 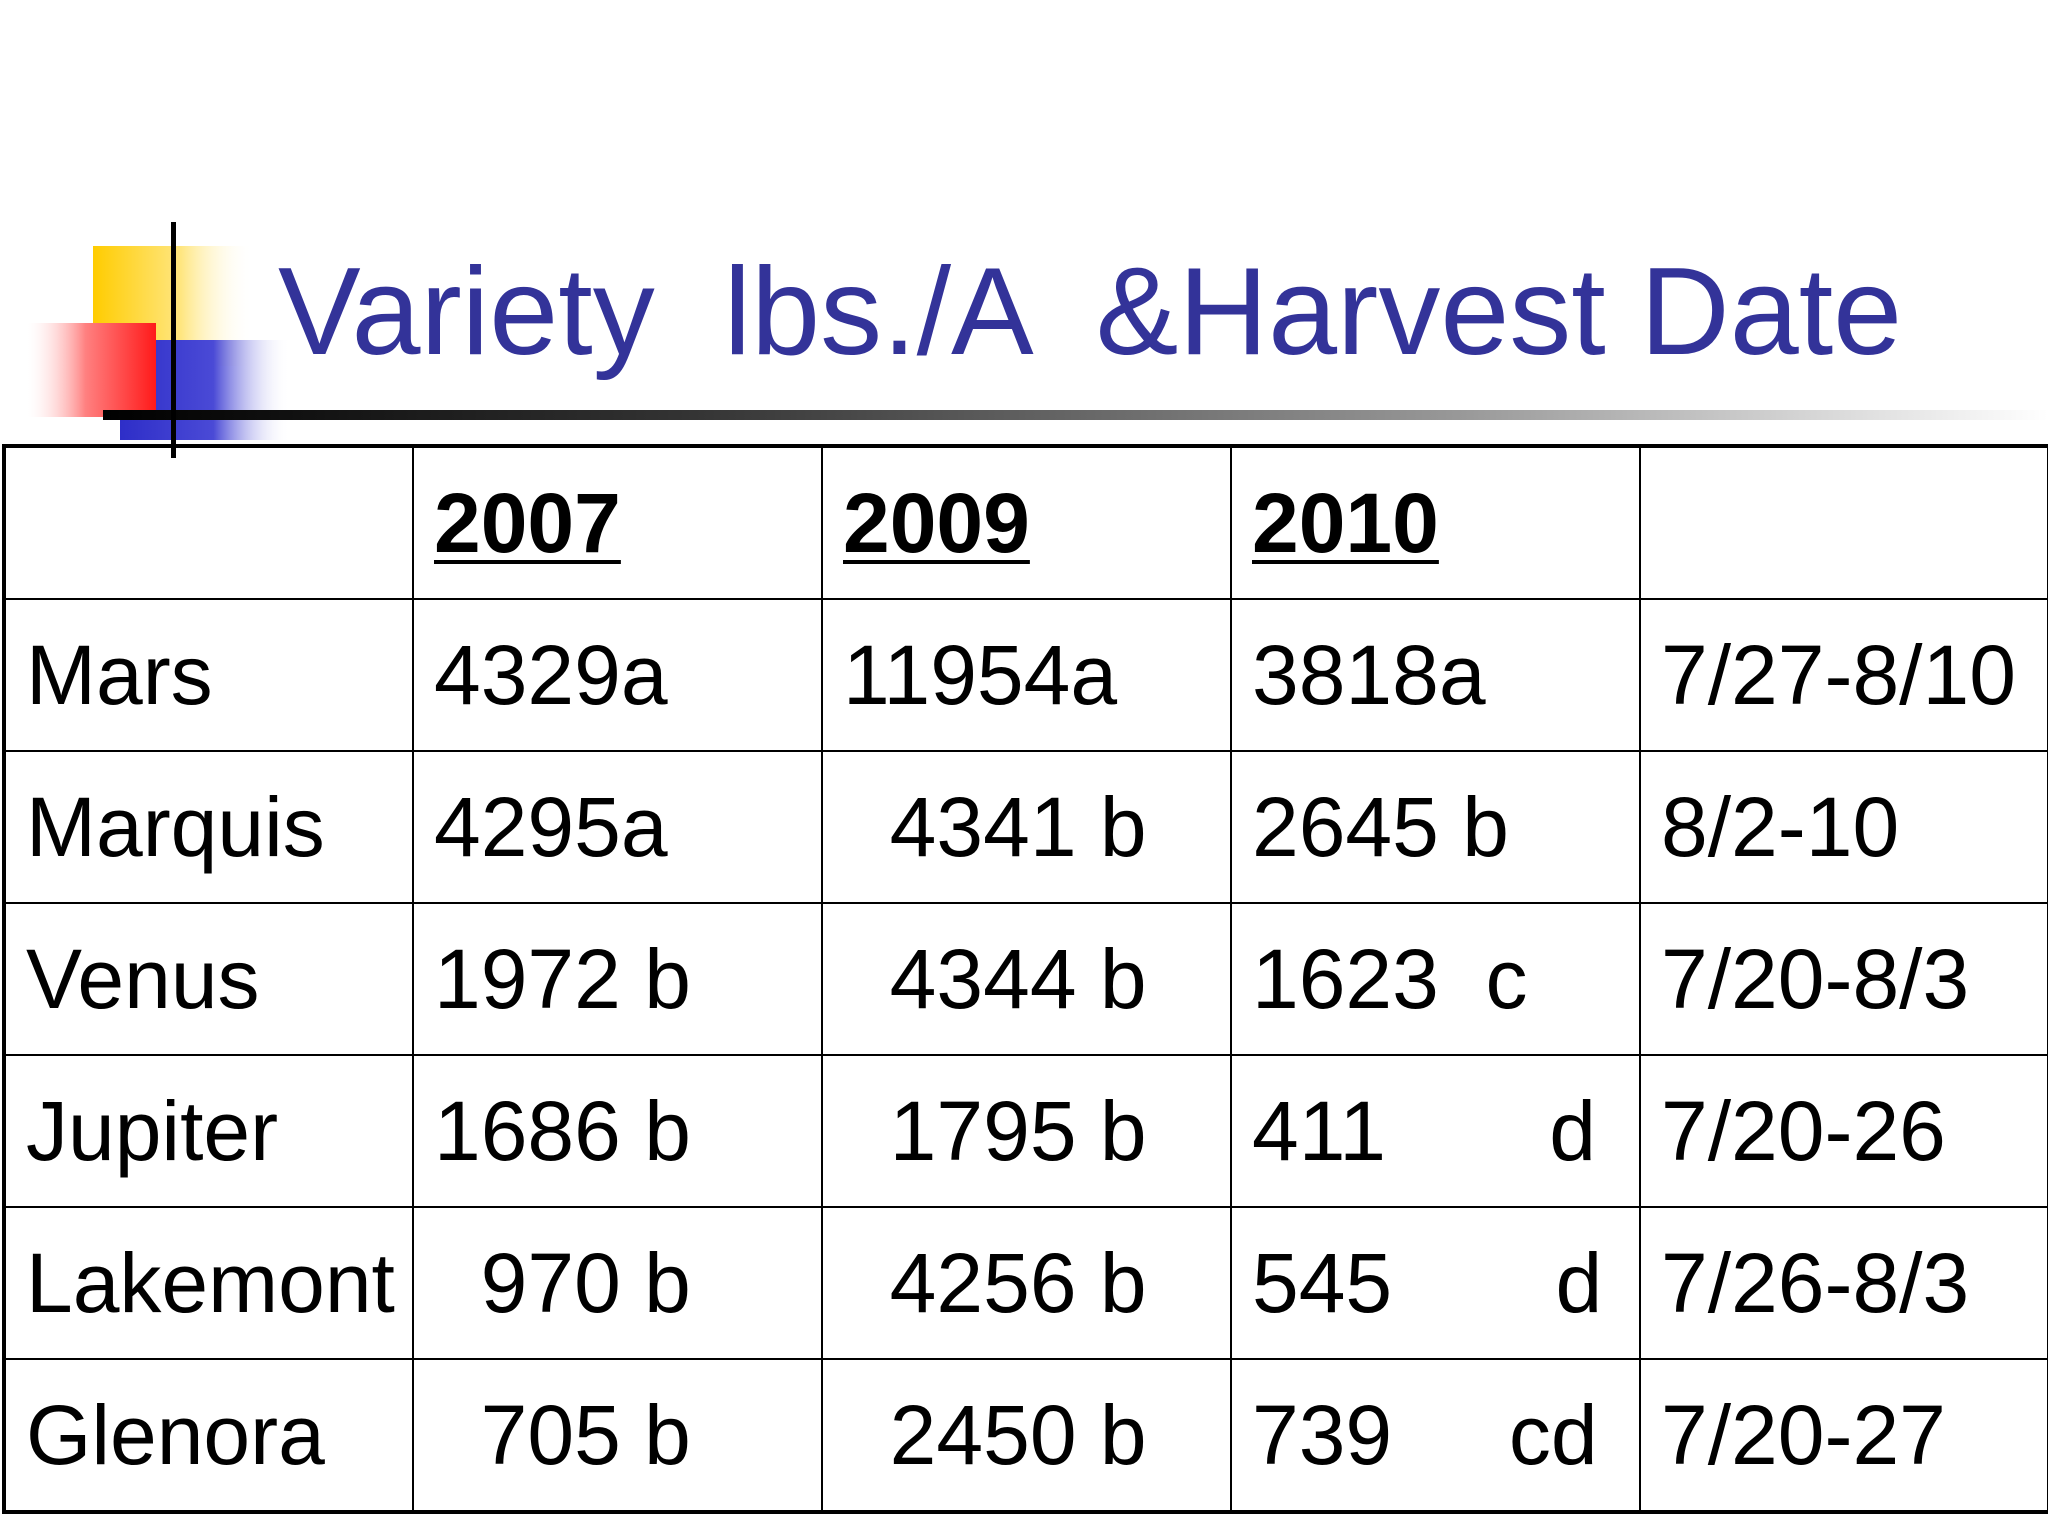 I want to click on variety-cell: Mars, so click(x=208, y=675).